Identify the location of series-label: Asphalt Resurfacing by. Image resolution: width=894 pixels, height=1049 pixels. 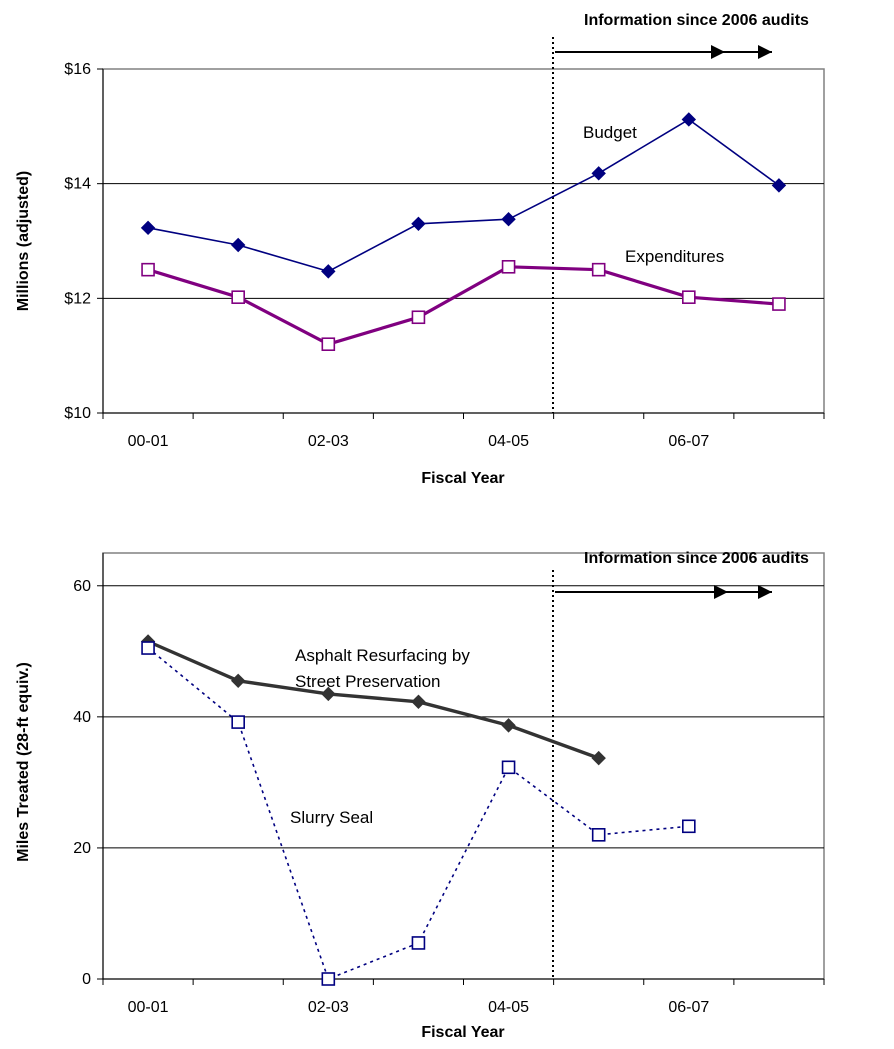
(382, 655).